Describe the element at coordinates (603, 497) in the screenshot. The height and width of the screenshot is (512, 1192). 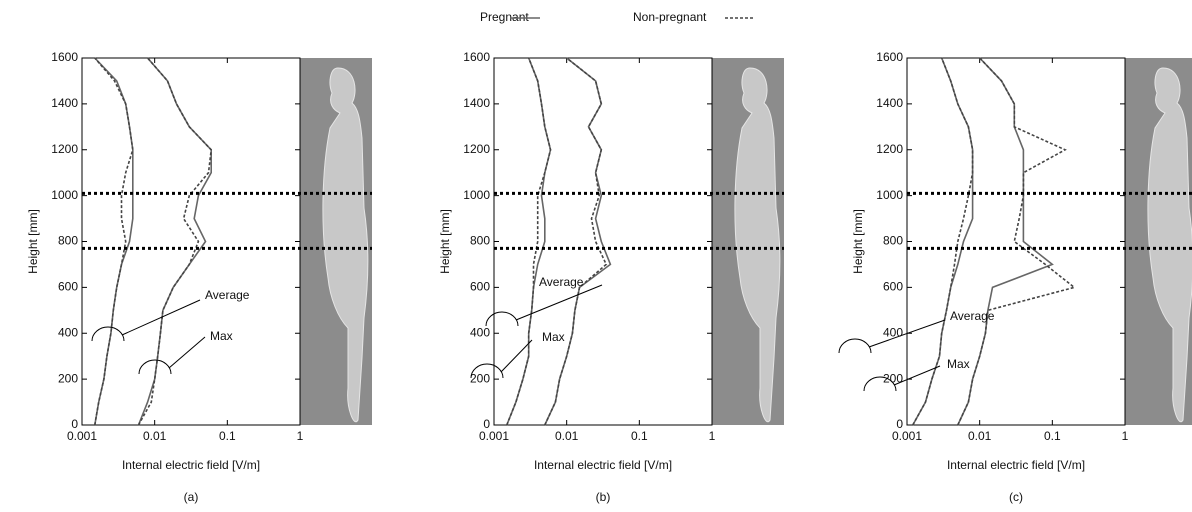
I see `subplot-label: (b)` at that location.